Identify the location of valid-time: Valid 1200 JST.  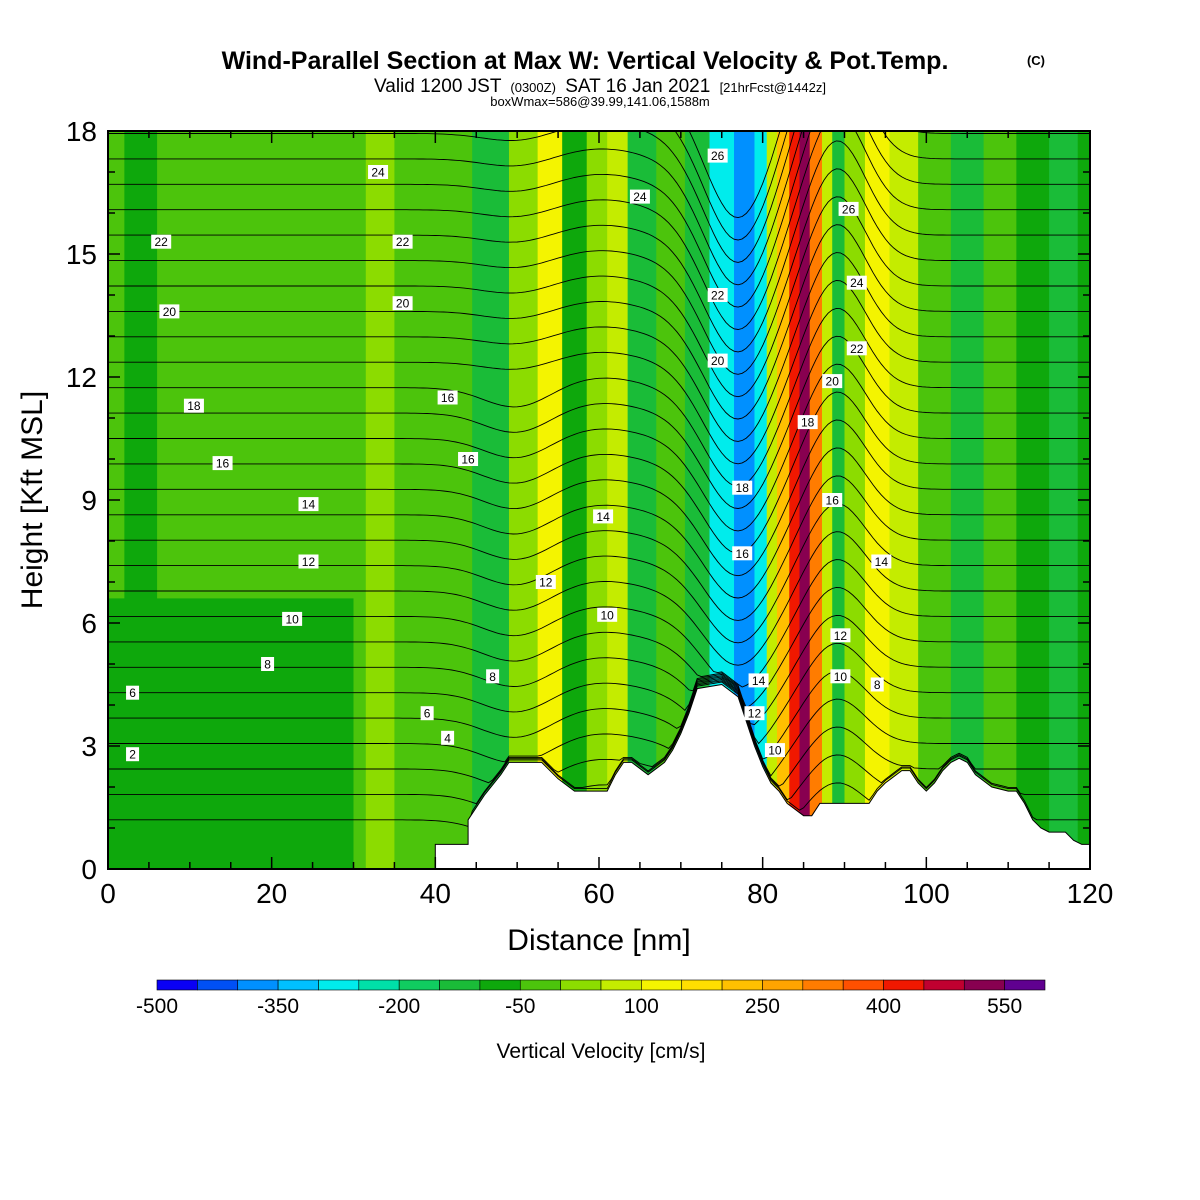
(438, 86).